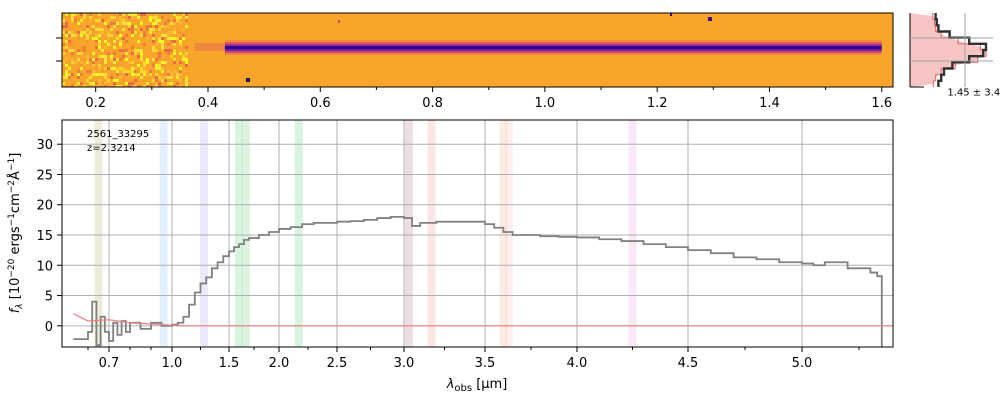 This screenshot has width=1000, height=400. Describe the element at coordinates (49, 297) in the screenshot. I see `y-tick-label: 5` at that location.